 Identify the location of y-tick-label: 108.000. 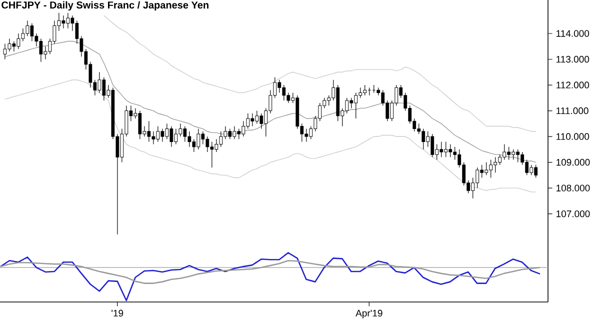
(573, 188).